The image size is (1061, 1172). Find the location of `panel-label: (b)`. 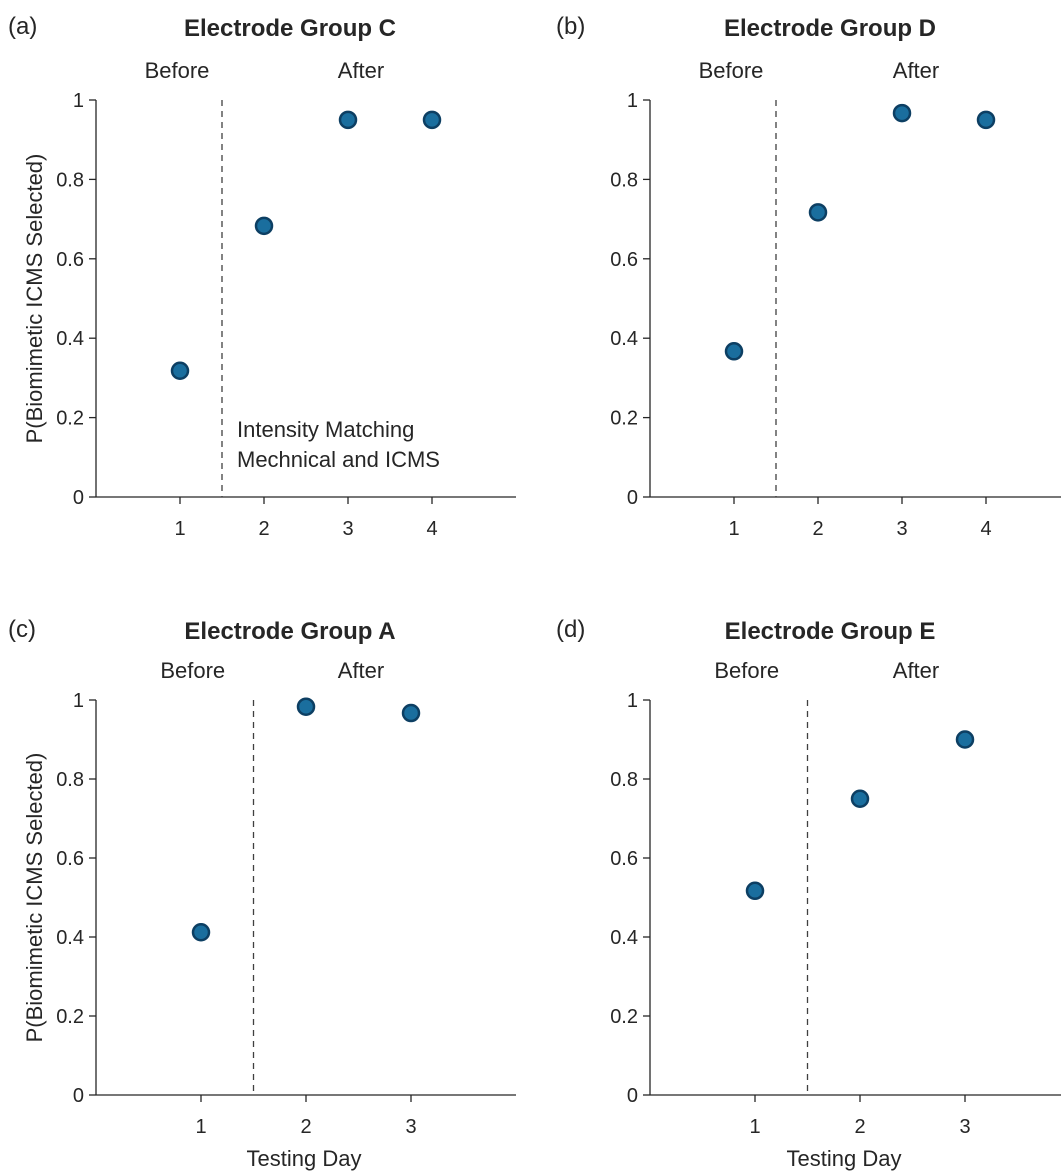

panel-label: (b) is located at coordinates (570, 26).